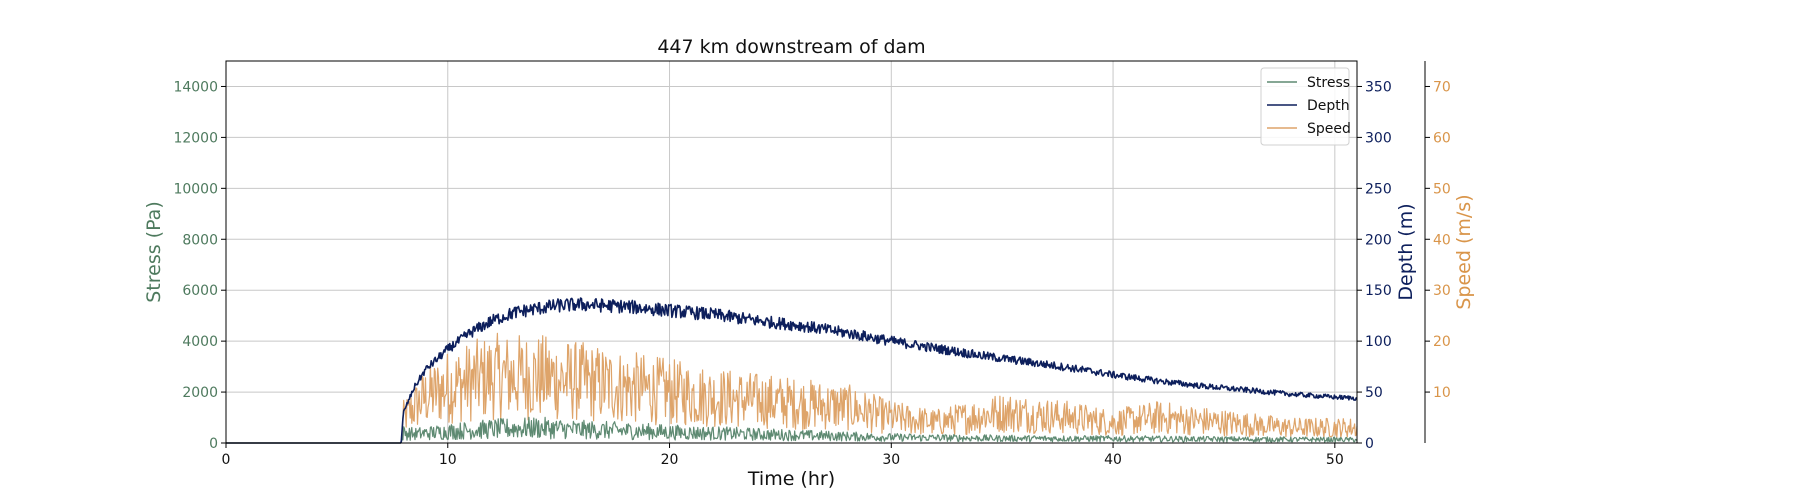 This screenshot has height=504, width=1800. I want to click on stress-tick-label: 4000, so click(200, 342).